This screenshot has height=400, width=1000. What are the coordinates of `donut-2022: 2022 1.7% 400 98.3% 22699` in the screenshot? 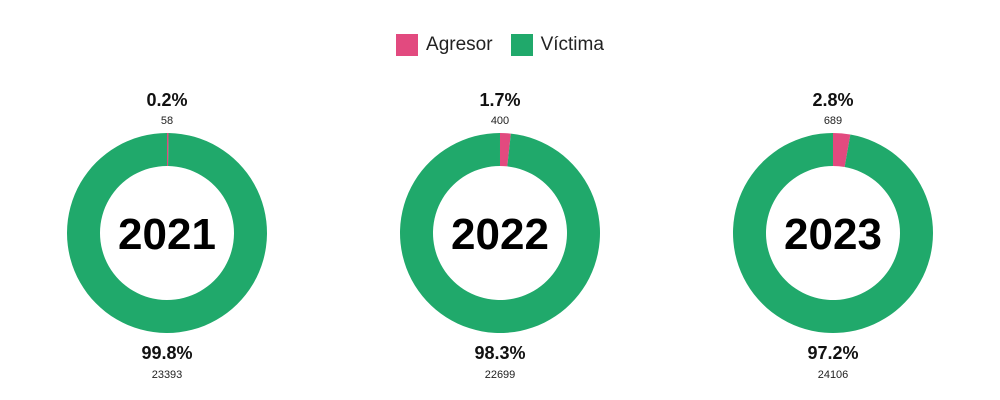 It's located at (499, 235).